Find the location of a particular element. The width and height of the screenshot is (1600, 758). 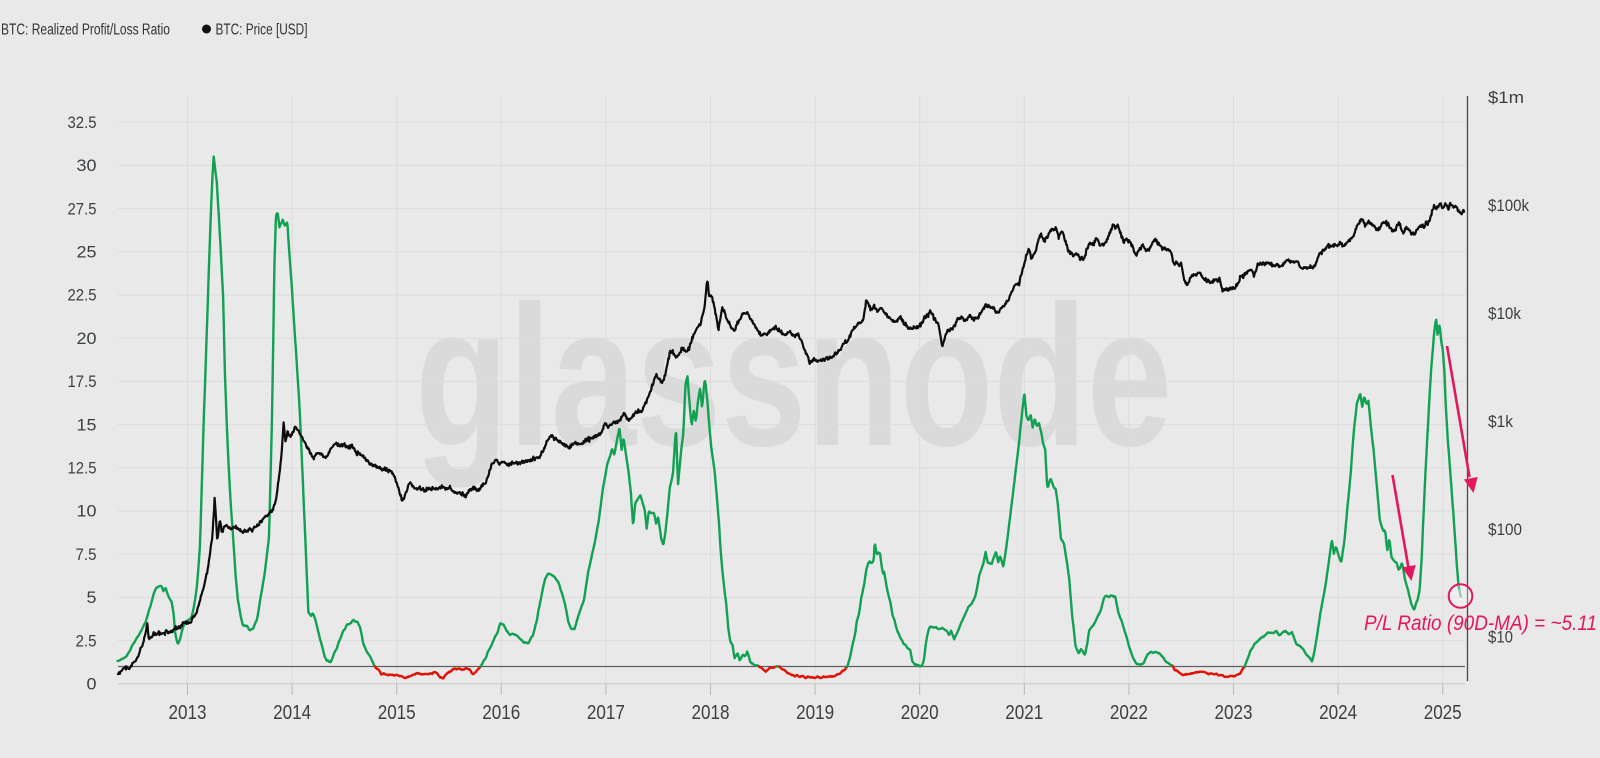

svg-text: 15 is located at coordinates (87, 425).